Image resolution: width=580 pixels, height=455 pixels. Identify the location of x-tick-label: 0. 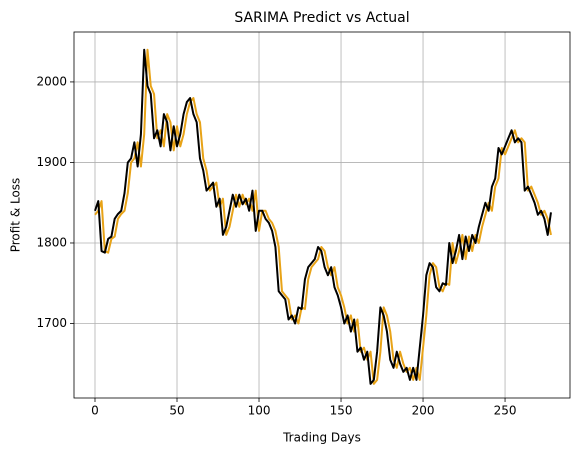
(95, 411).